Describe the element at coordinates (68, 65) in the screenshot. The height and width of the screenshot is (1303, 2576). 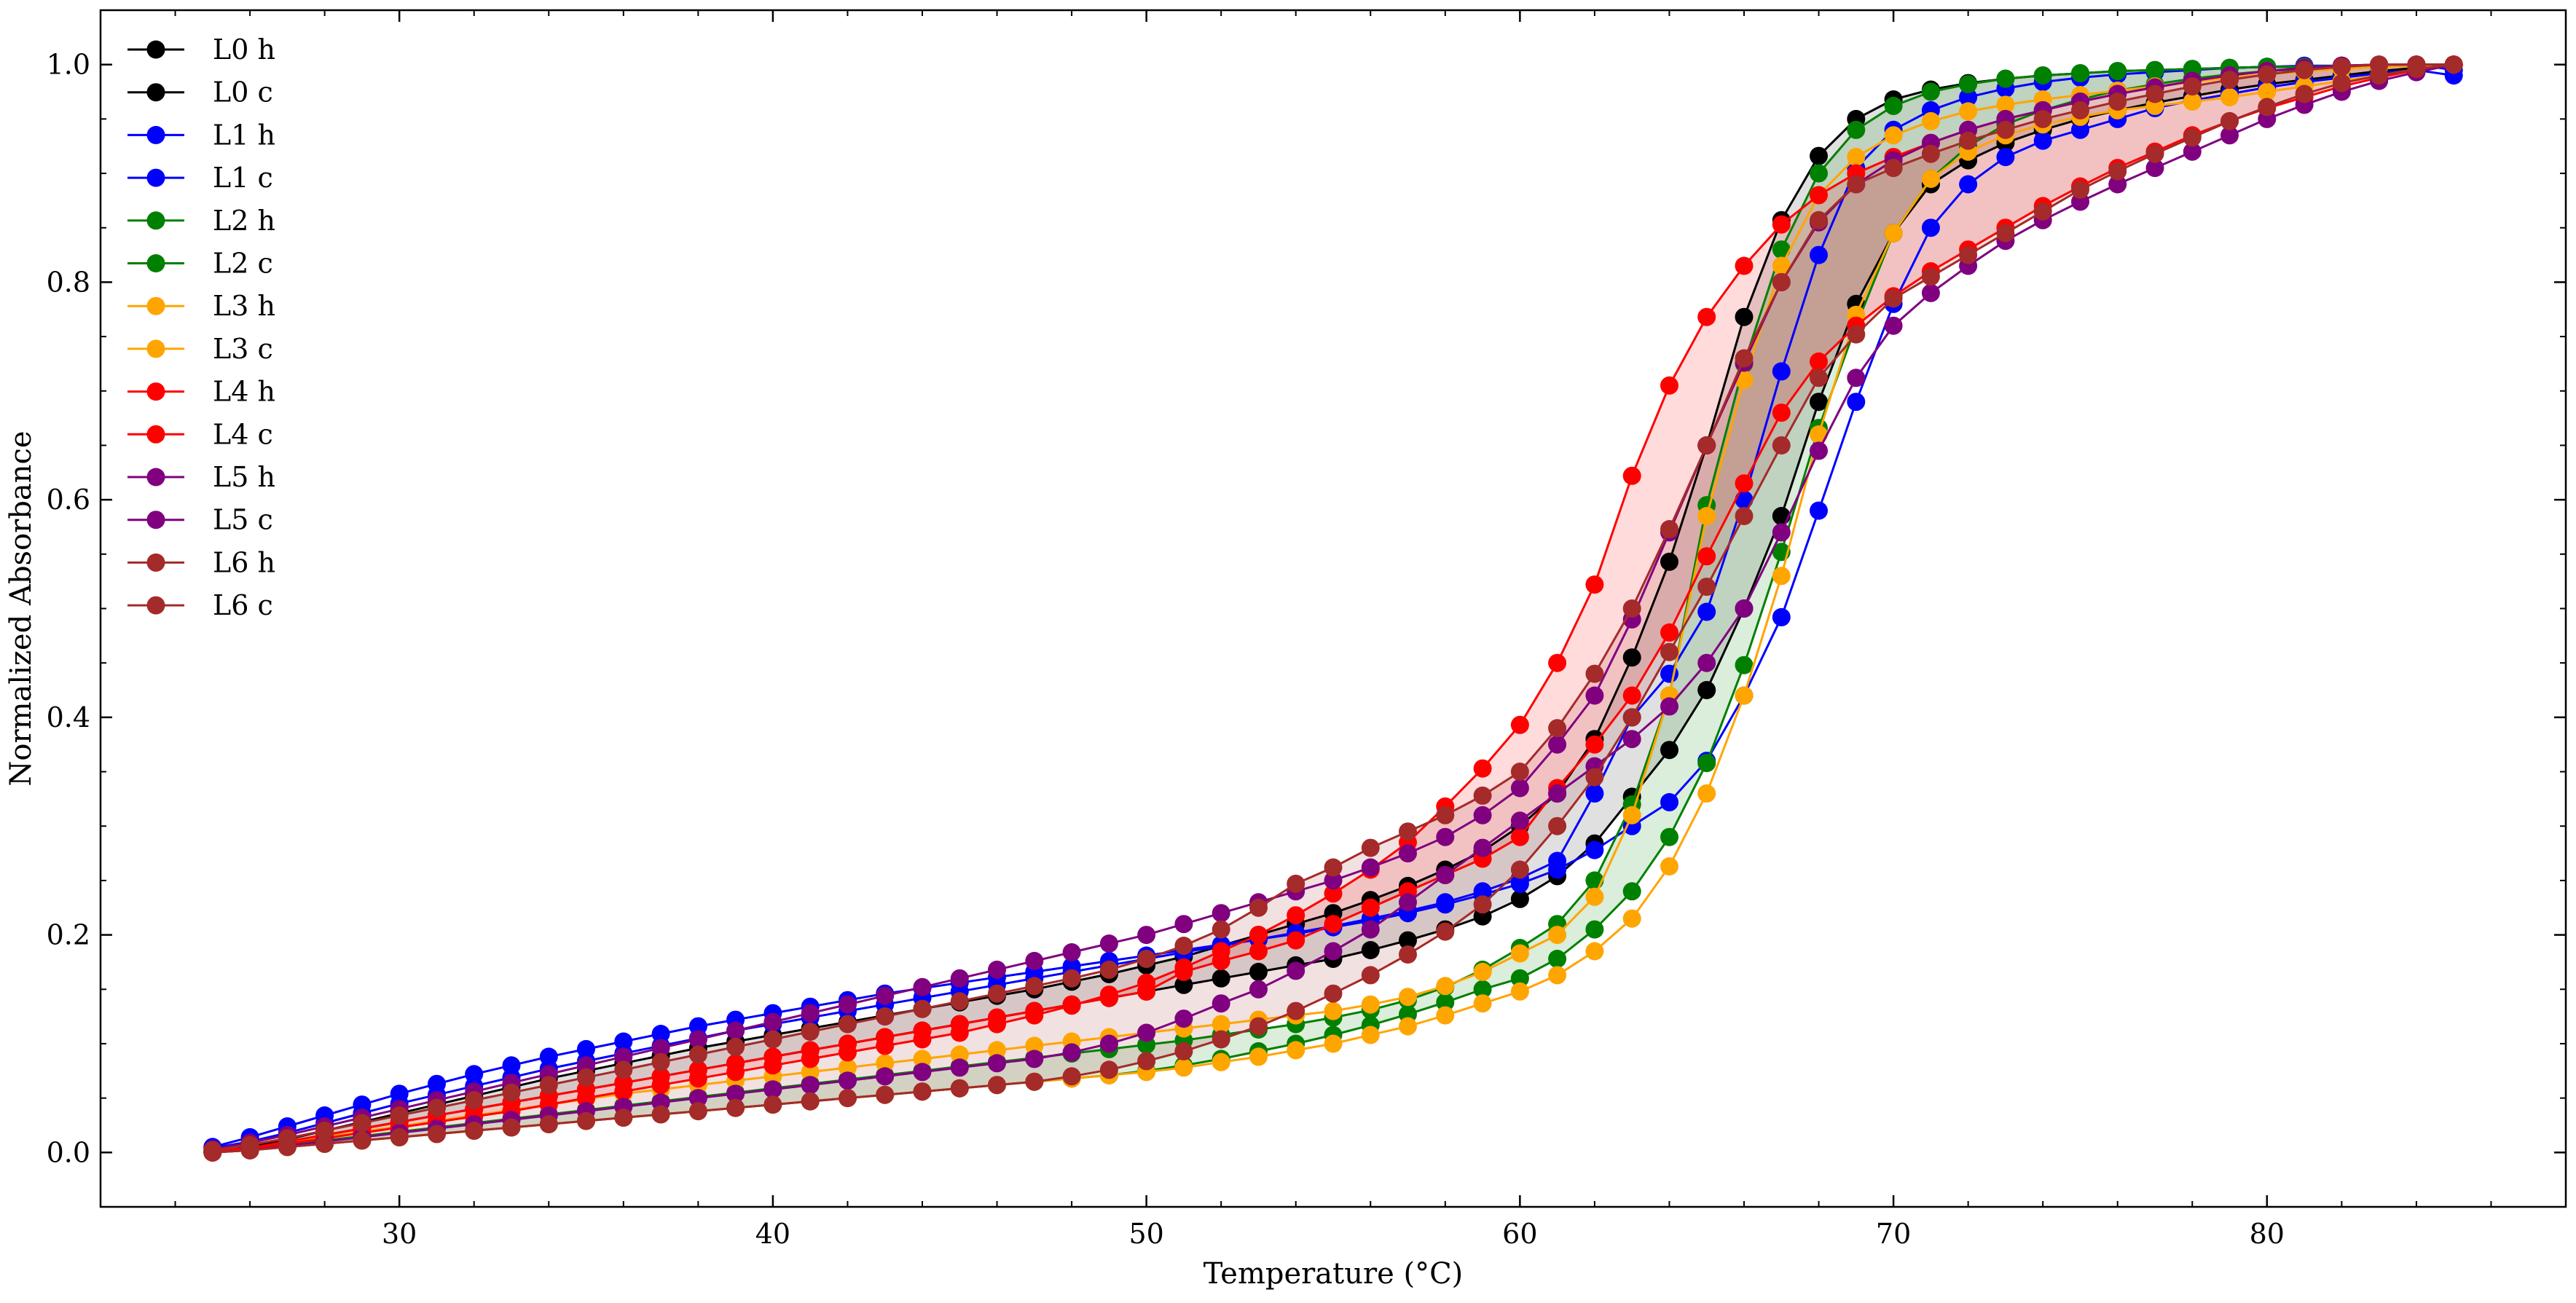
I see `y-tick-label: 1.0` at that location.